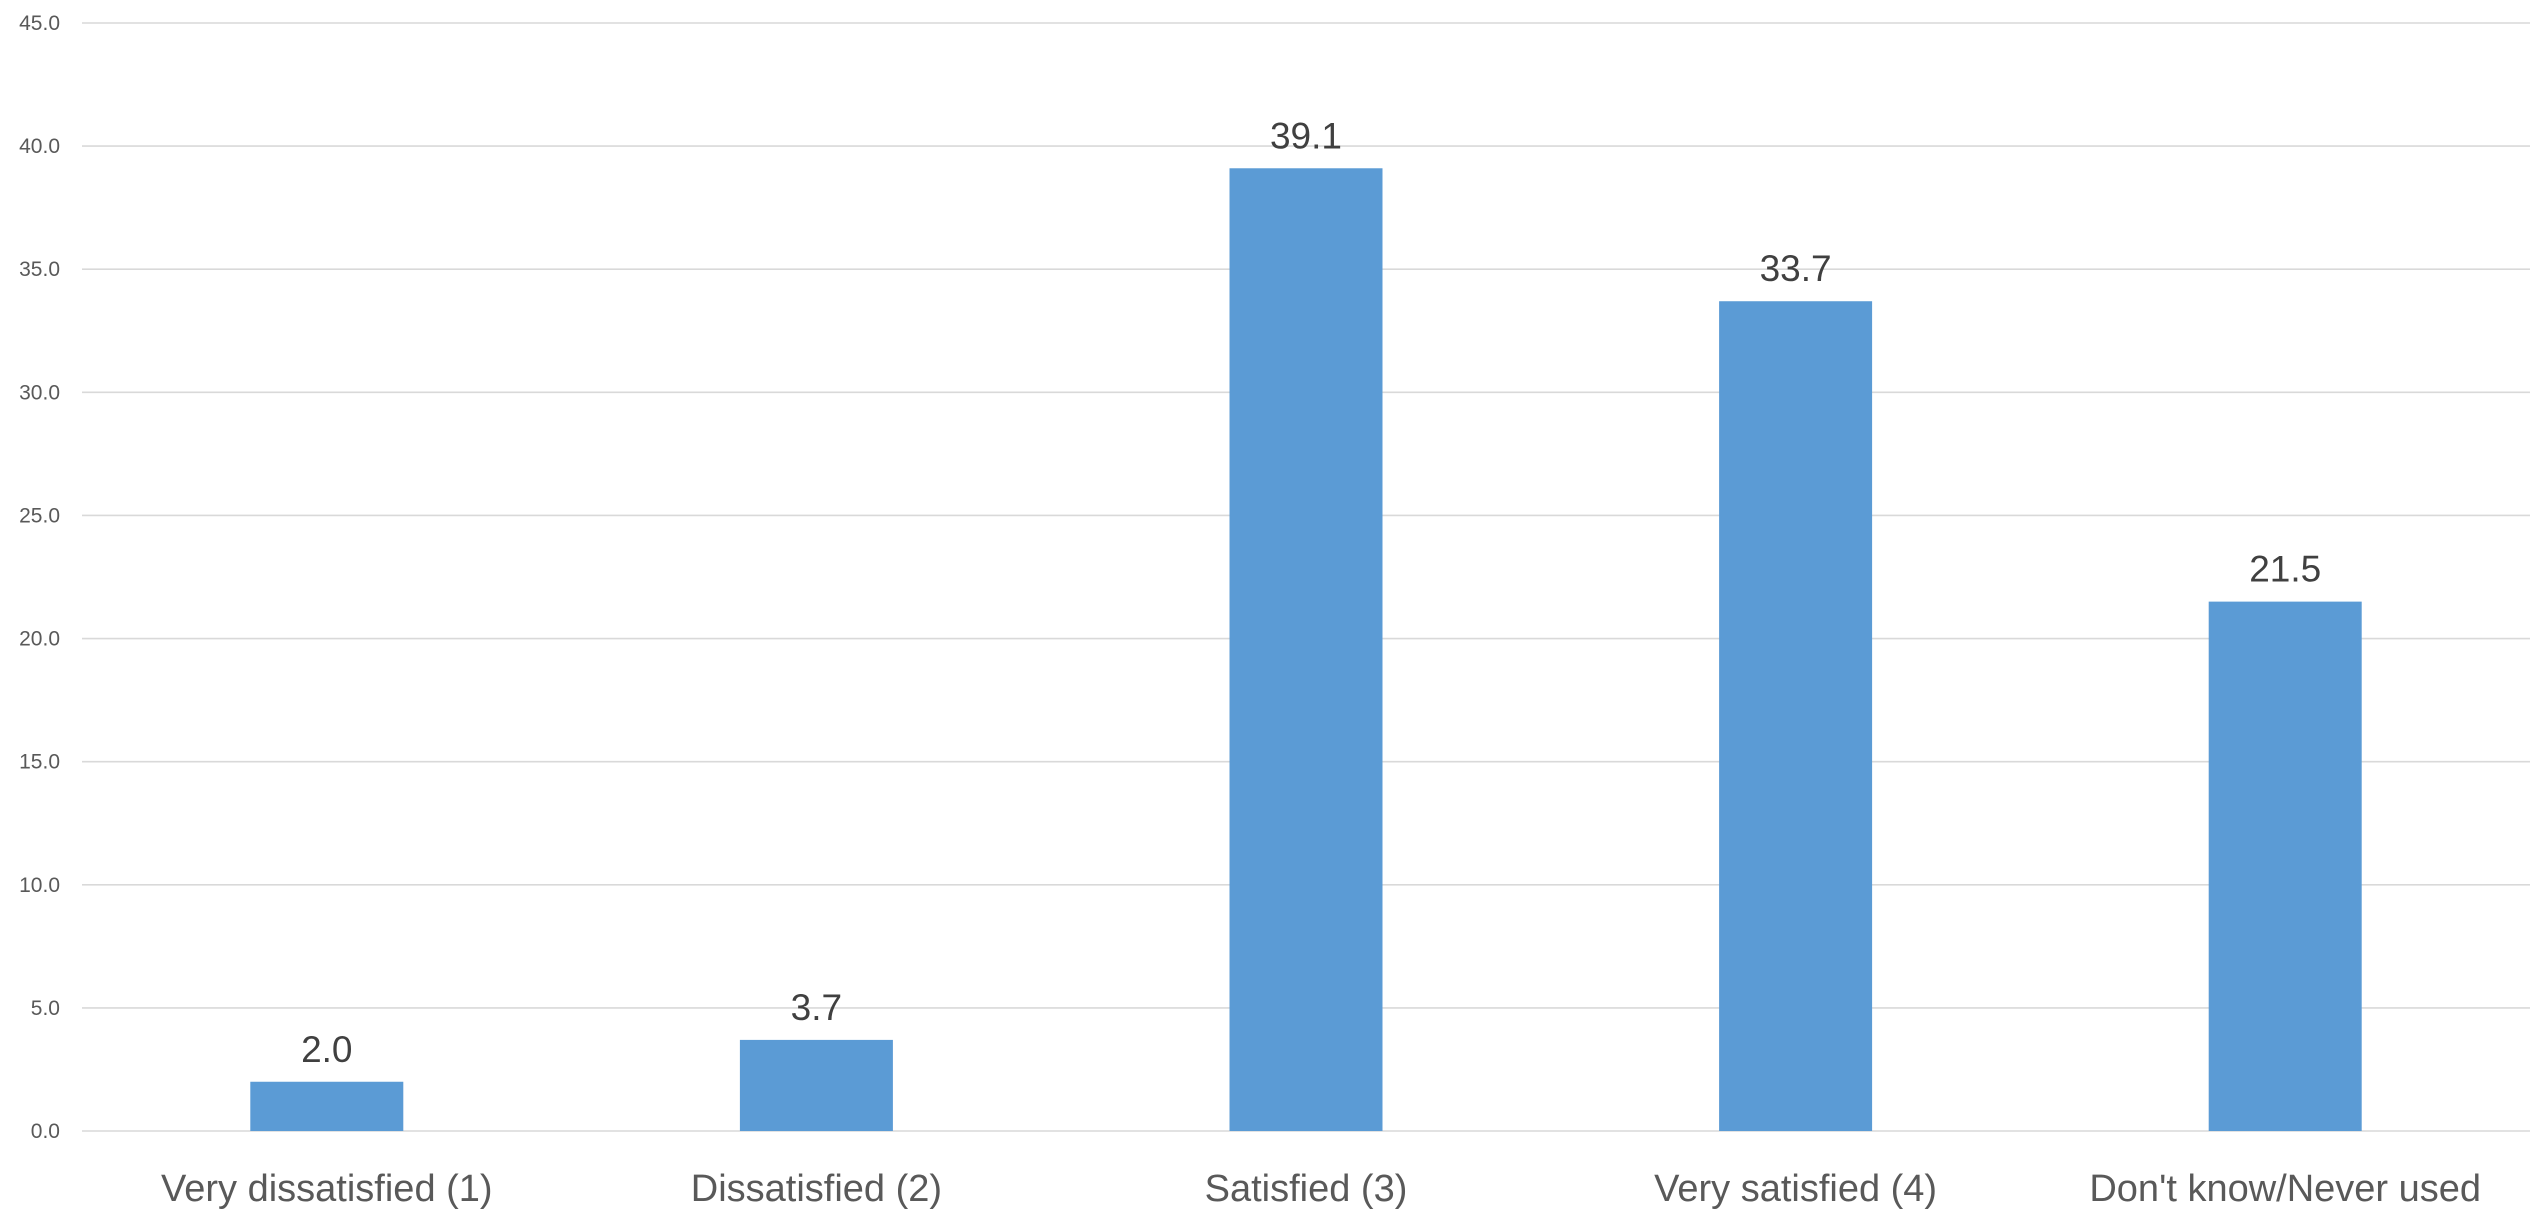 The width and height of the screenshot is (2539, 1209). Describe the element at coordinates (1795, 1188) in the screenshot. I see `x-tick-label: Very satisfied (4)` at that location.